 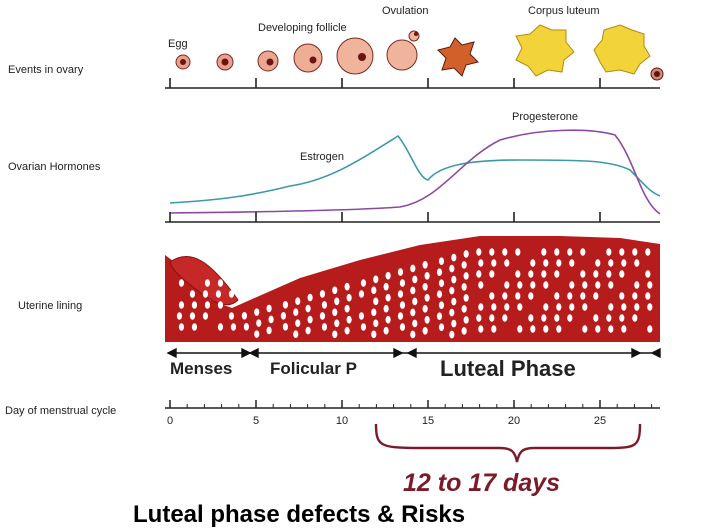 What do you see at coordinates (415, 172) in the screenshot?
I see `progesterone-curve` at bounding box center [415, 172].